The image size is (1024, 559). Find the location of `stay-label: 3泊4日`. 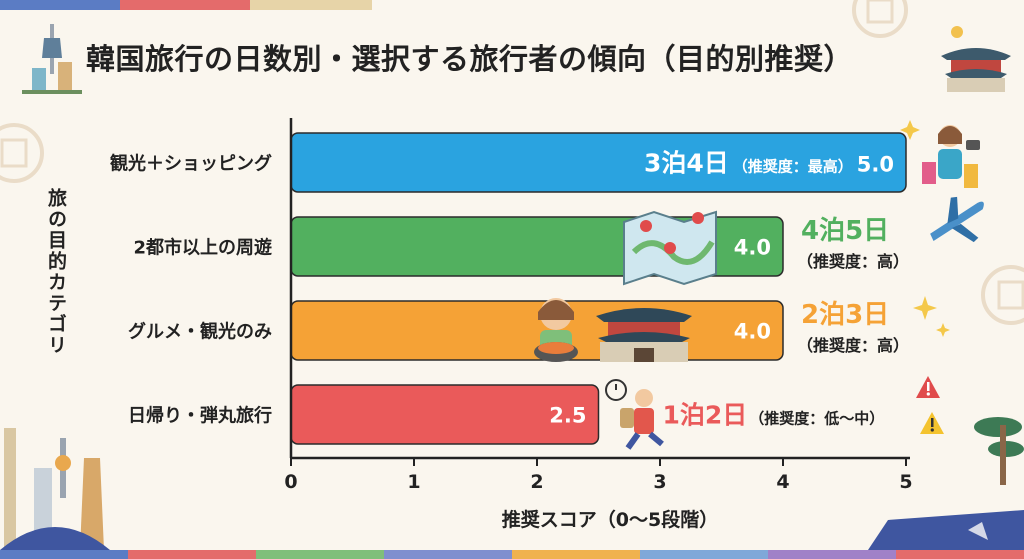

stay-label: 3泊4日 is located at coordinates (686, 163).